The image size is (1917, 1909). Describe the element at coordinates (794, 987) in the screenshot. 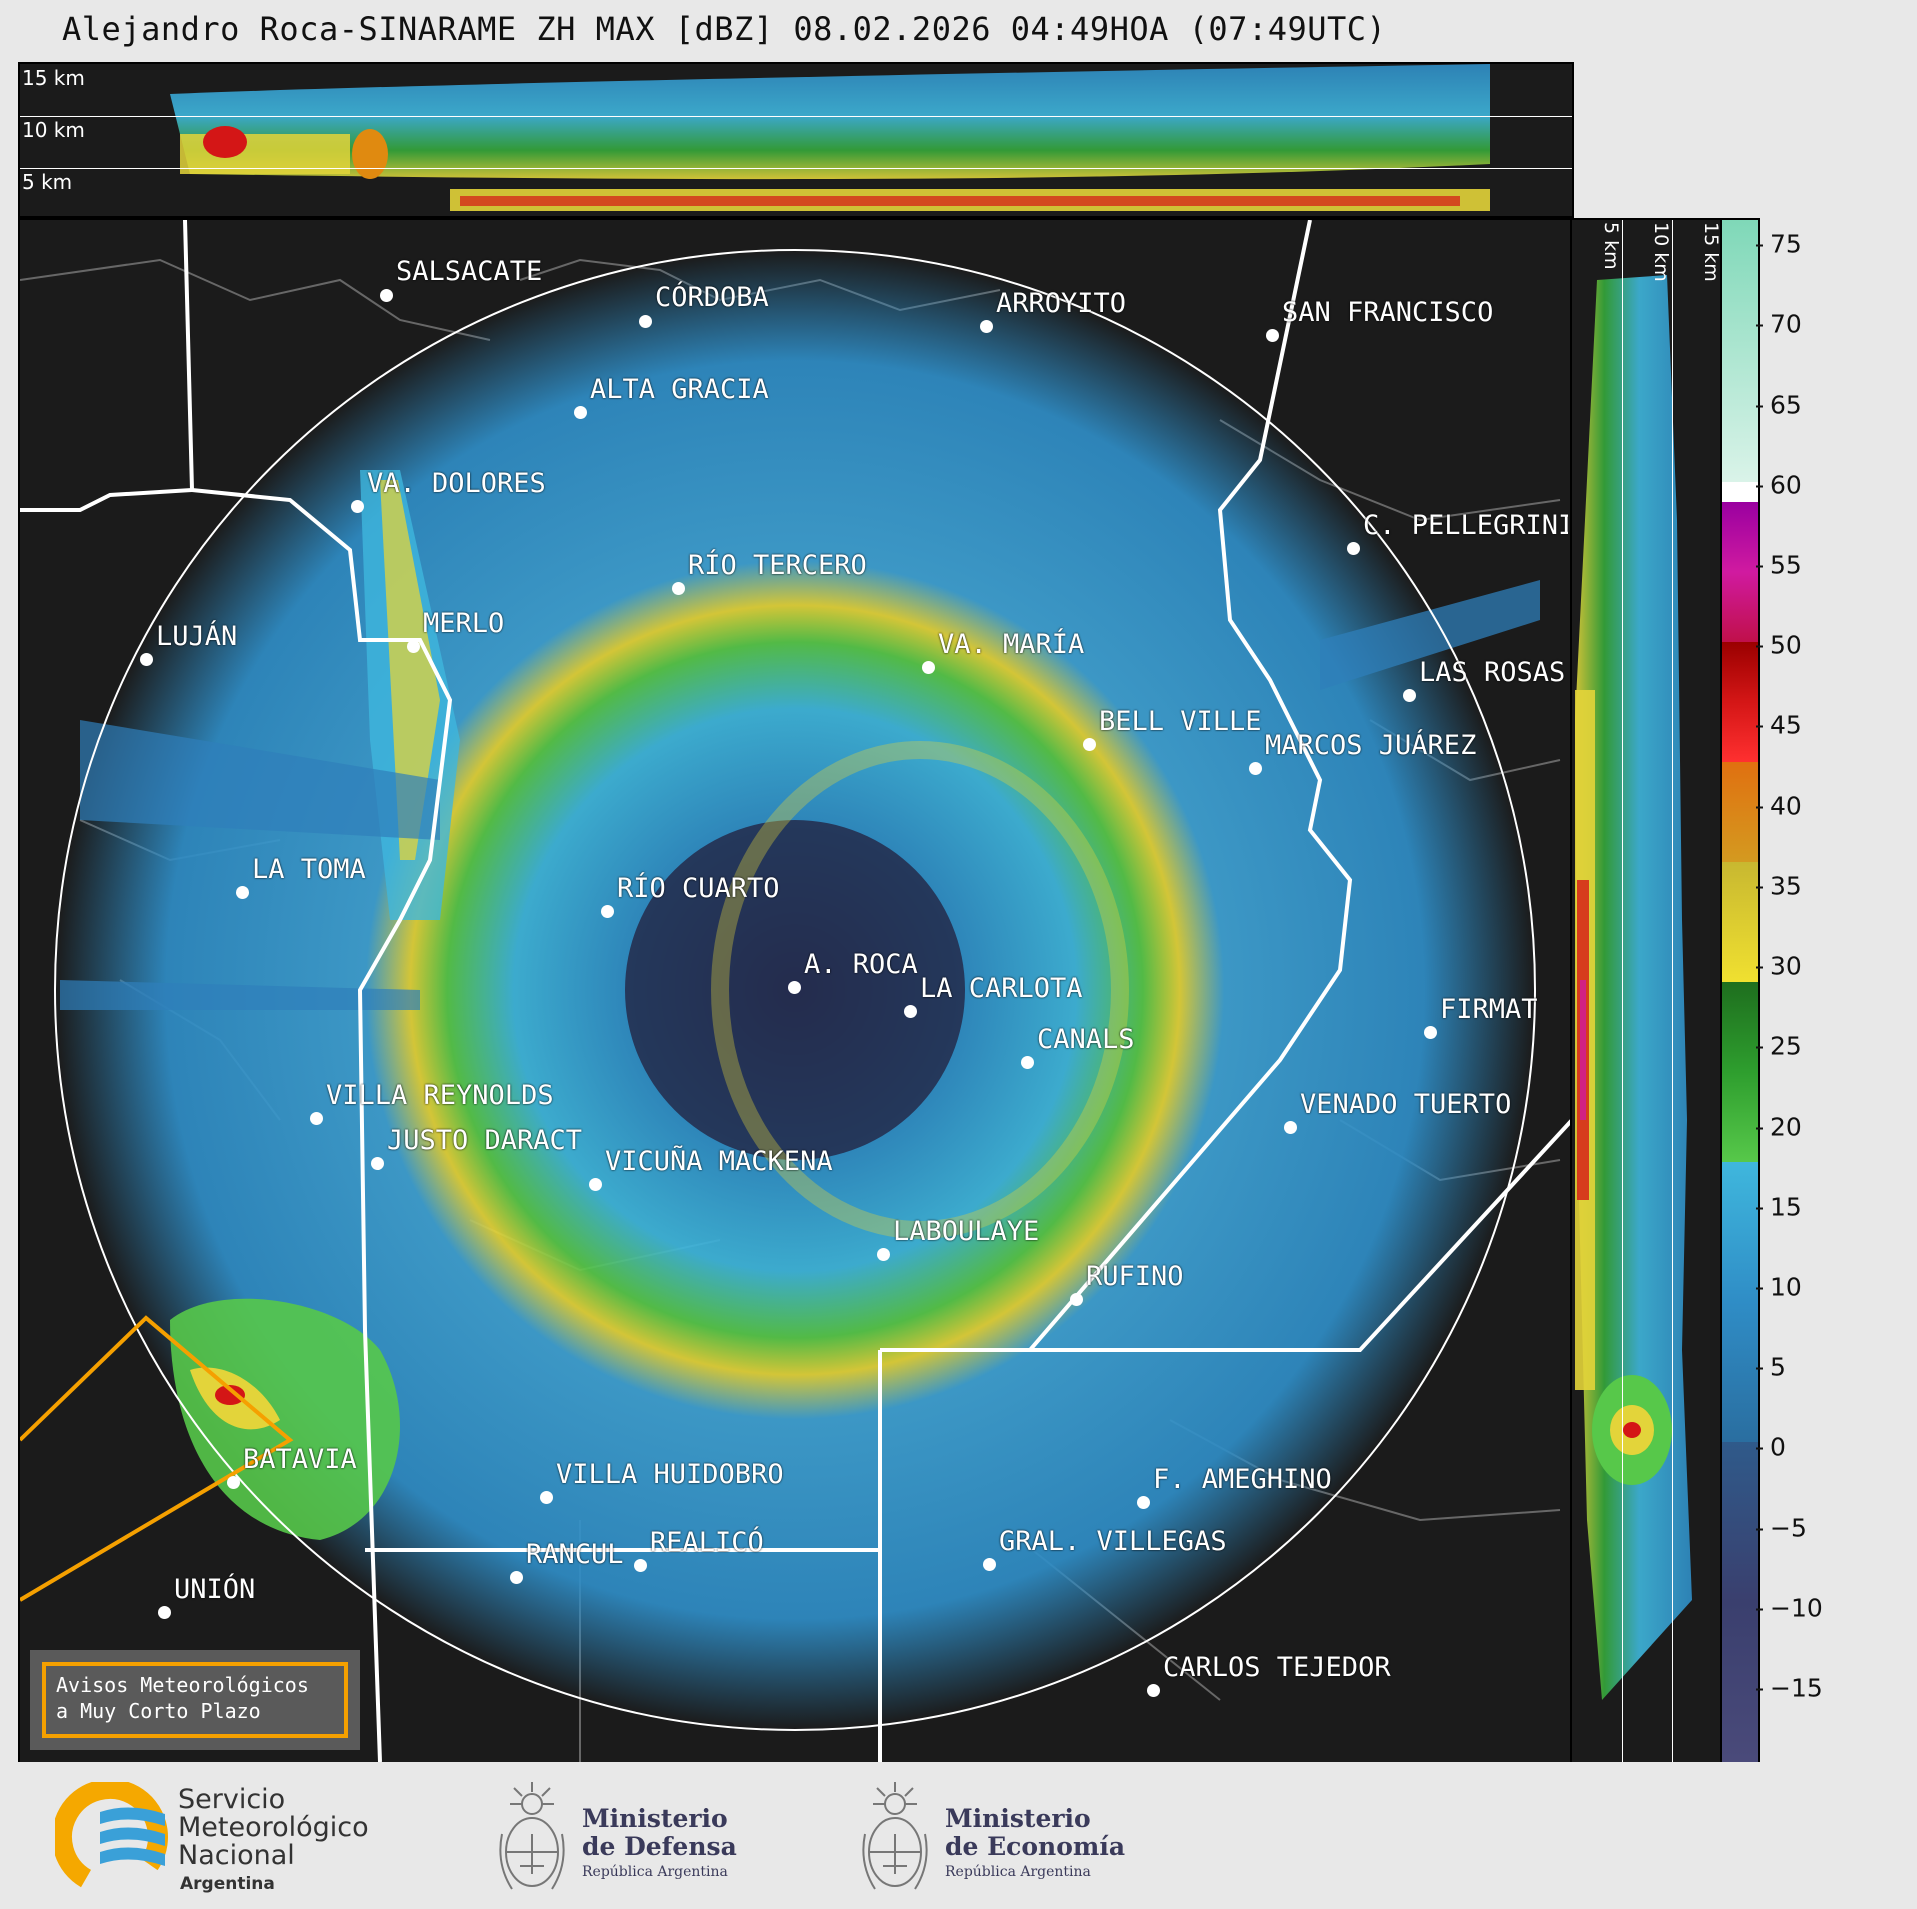

I see `radar-site-marker` at that location.